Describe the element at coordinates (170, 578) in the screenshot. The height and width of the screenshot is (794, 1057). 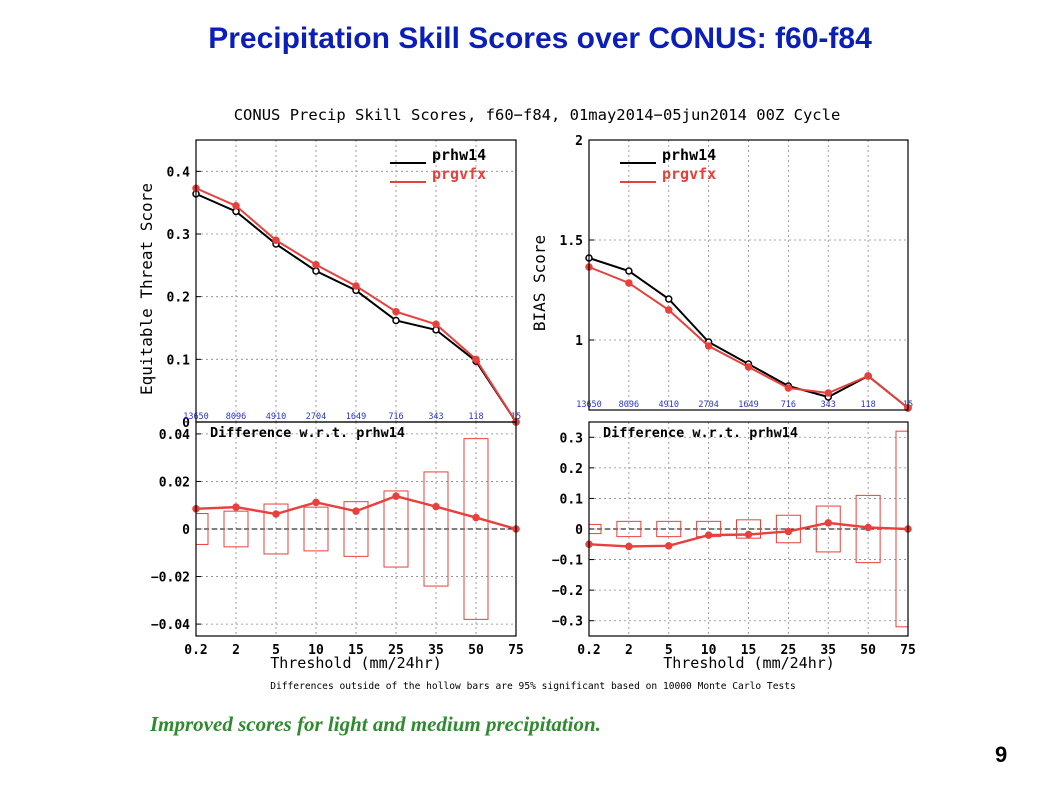
I see `y-tick-label: −0.02` at that location.